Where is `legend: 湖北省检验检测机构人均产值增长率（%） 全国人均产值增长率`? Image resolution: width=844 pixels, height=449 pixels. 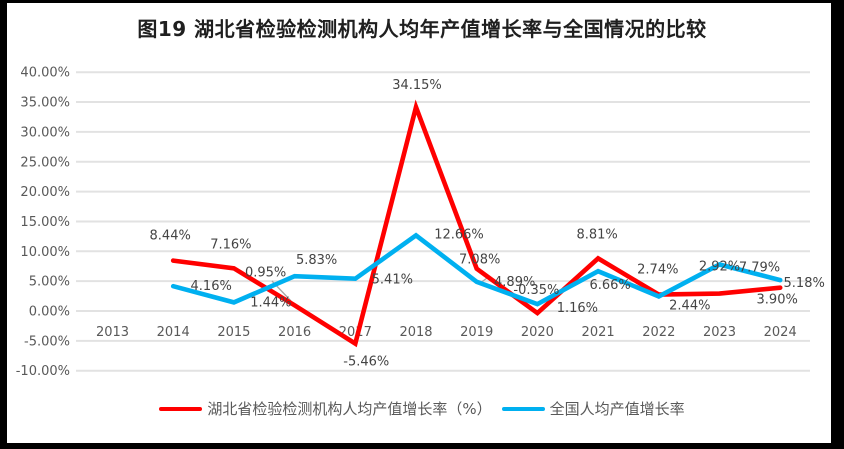
legend: 湖北省检验检测机构人均产值增长率（%） 全国人均产值增长率 is located at coordinates (422, 409).